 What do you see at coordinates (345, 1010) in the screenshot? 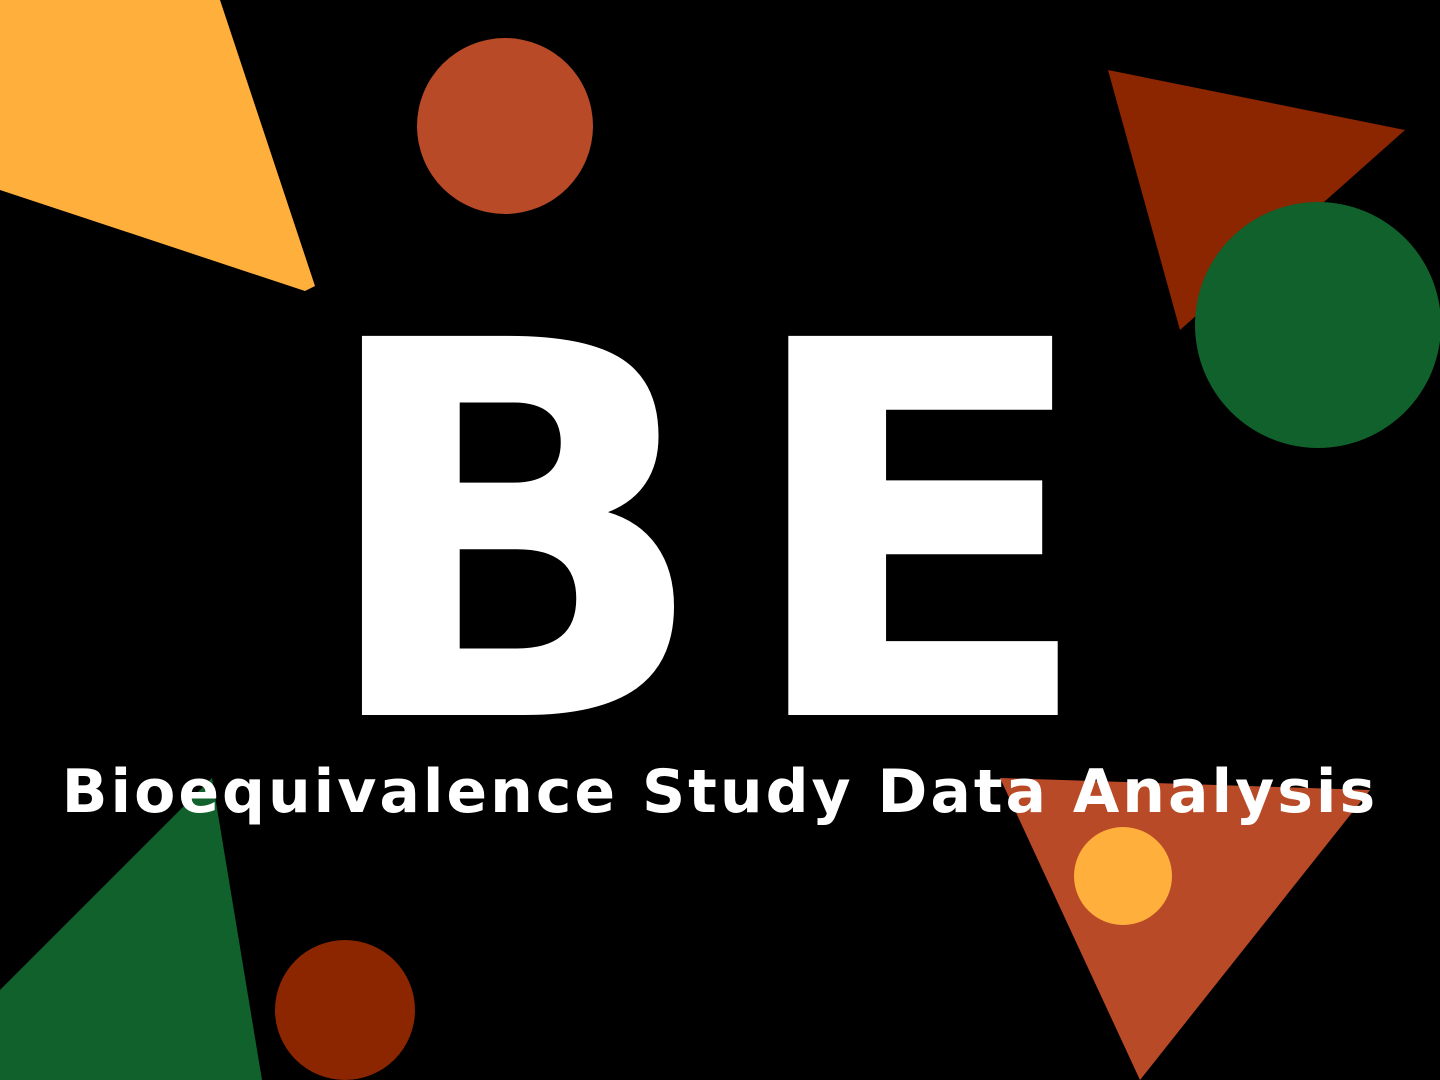
I see `dark-red-circle-shape` at bounding box center [345, 1010].